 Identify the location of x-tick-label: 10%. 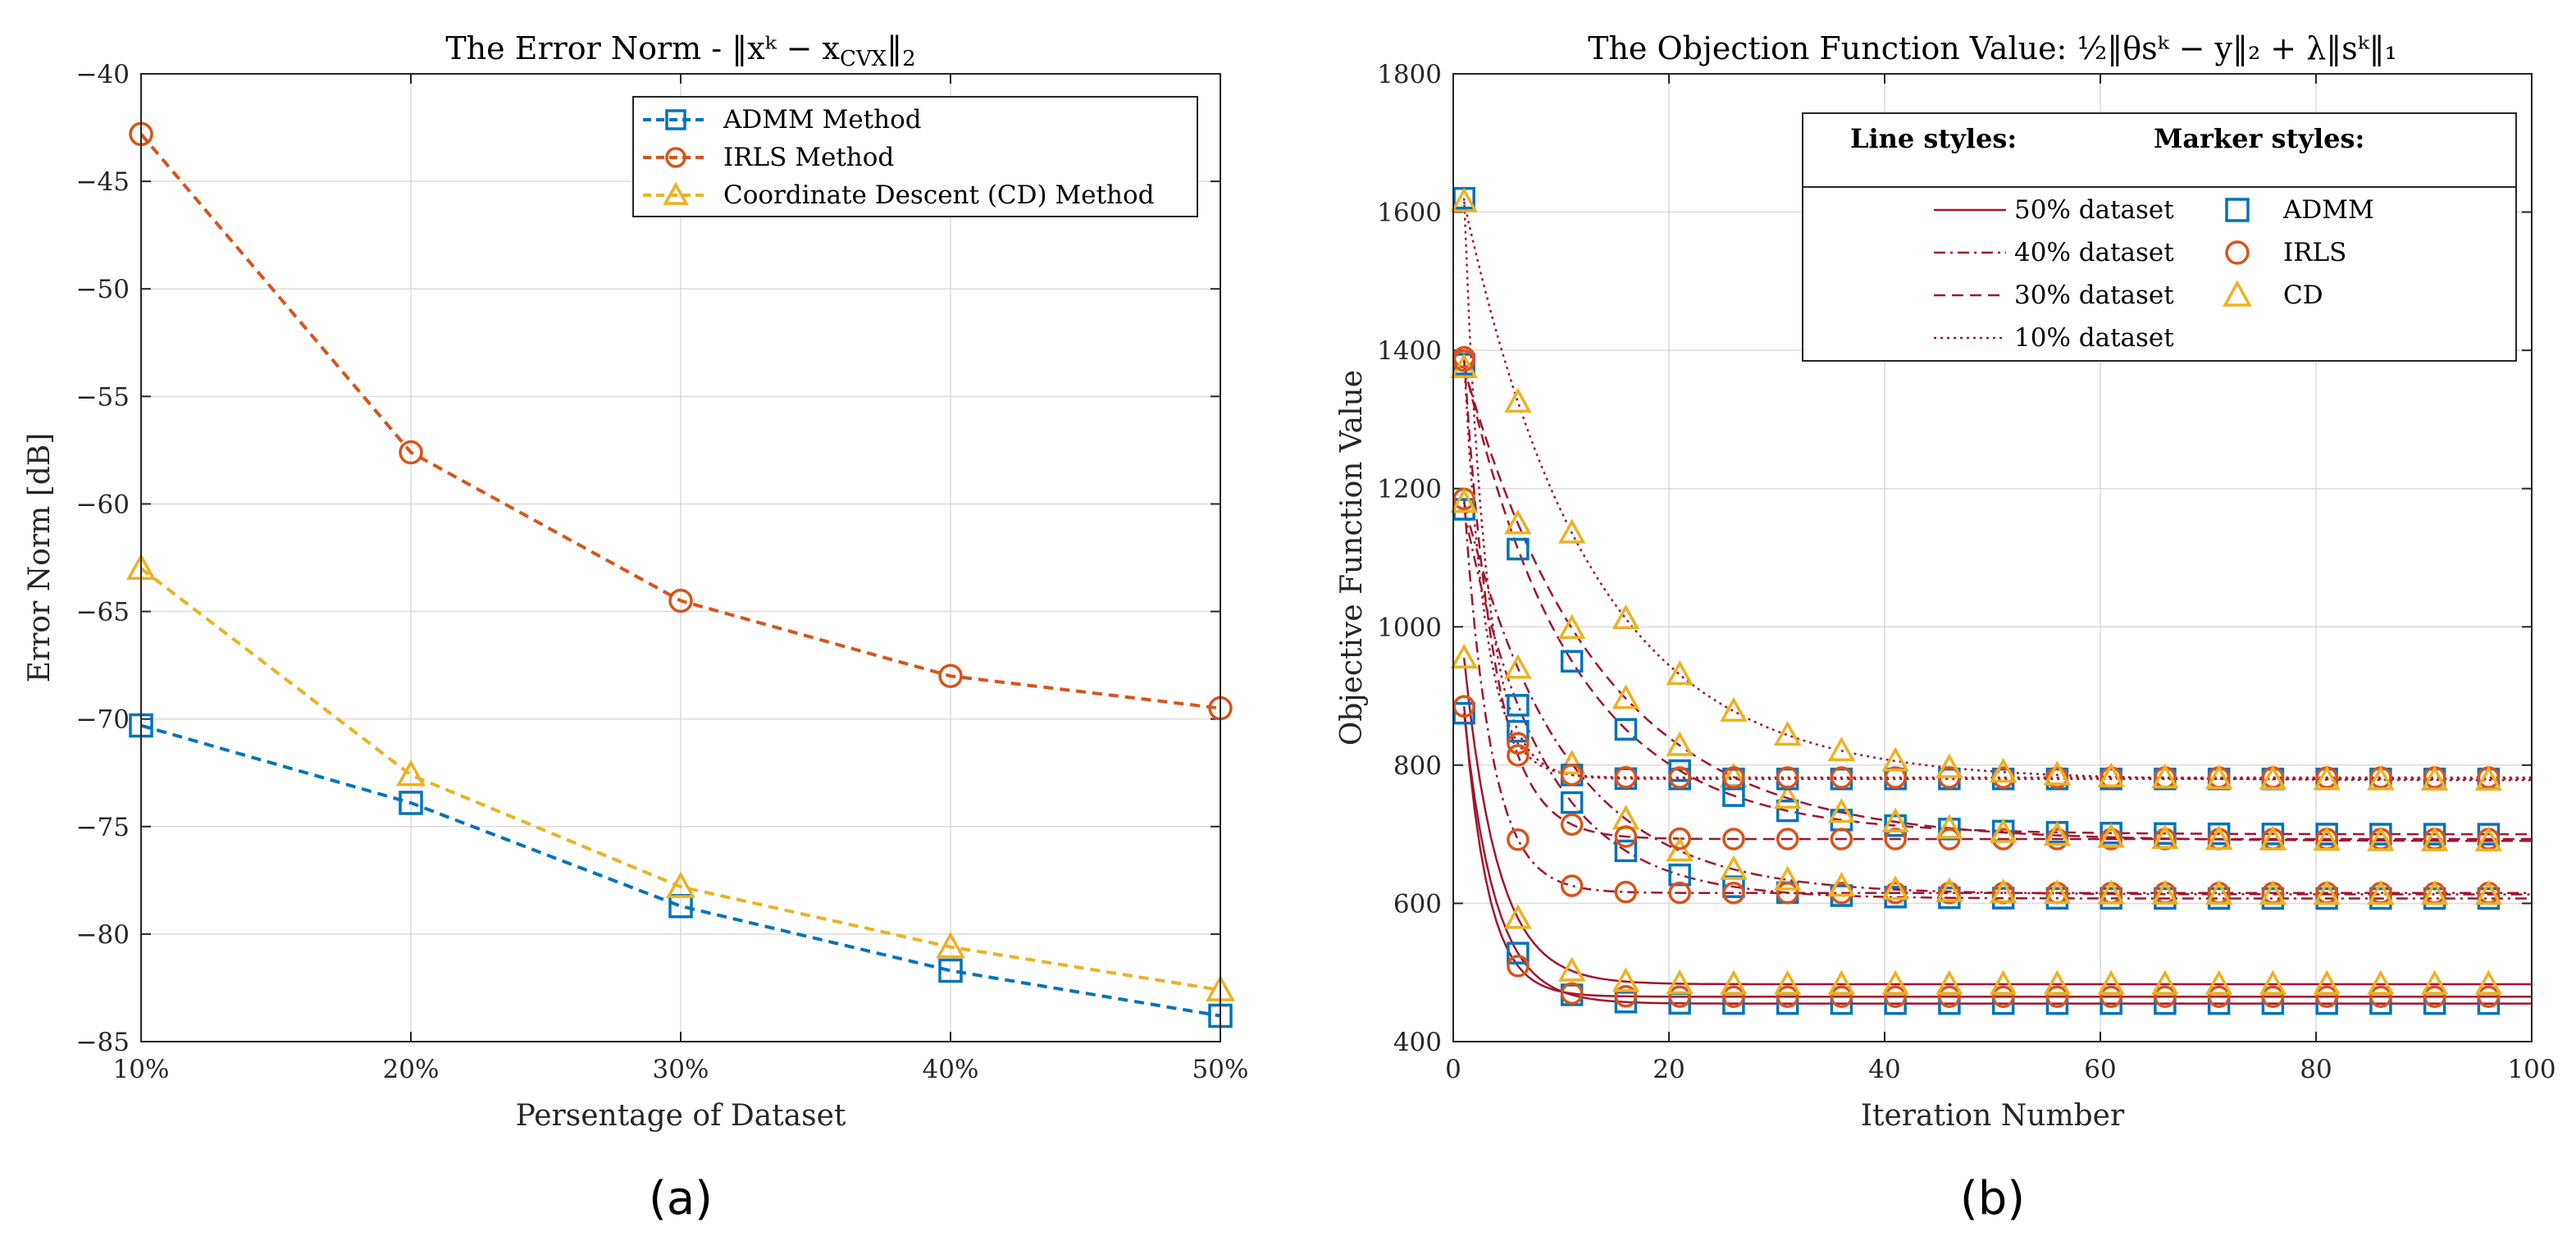
(141, 1069).